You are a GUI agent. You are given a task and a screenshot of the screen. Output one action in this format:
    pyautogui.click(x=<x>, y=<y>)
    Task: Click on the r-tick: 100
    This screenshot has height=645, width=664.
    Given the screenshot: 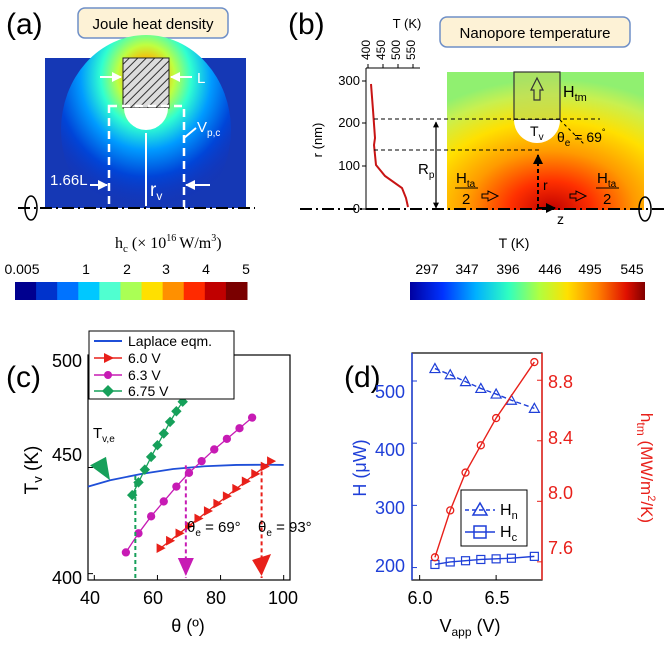 What is the action you would take?
    pyautogui.click(x=349, y=165)
    